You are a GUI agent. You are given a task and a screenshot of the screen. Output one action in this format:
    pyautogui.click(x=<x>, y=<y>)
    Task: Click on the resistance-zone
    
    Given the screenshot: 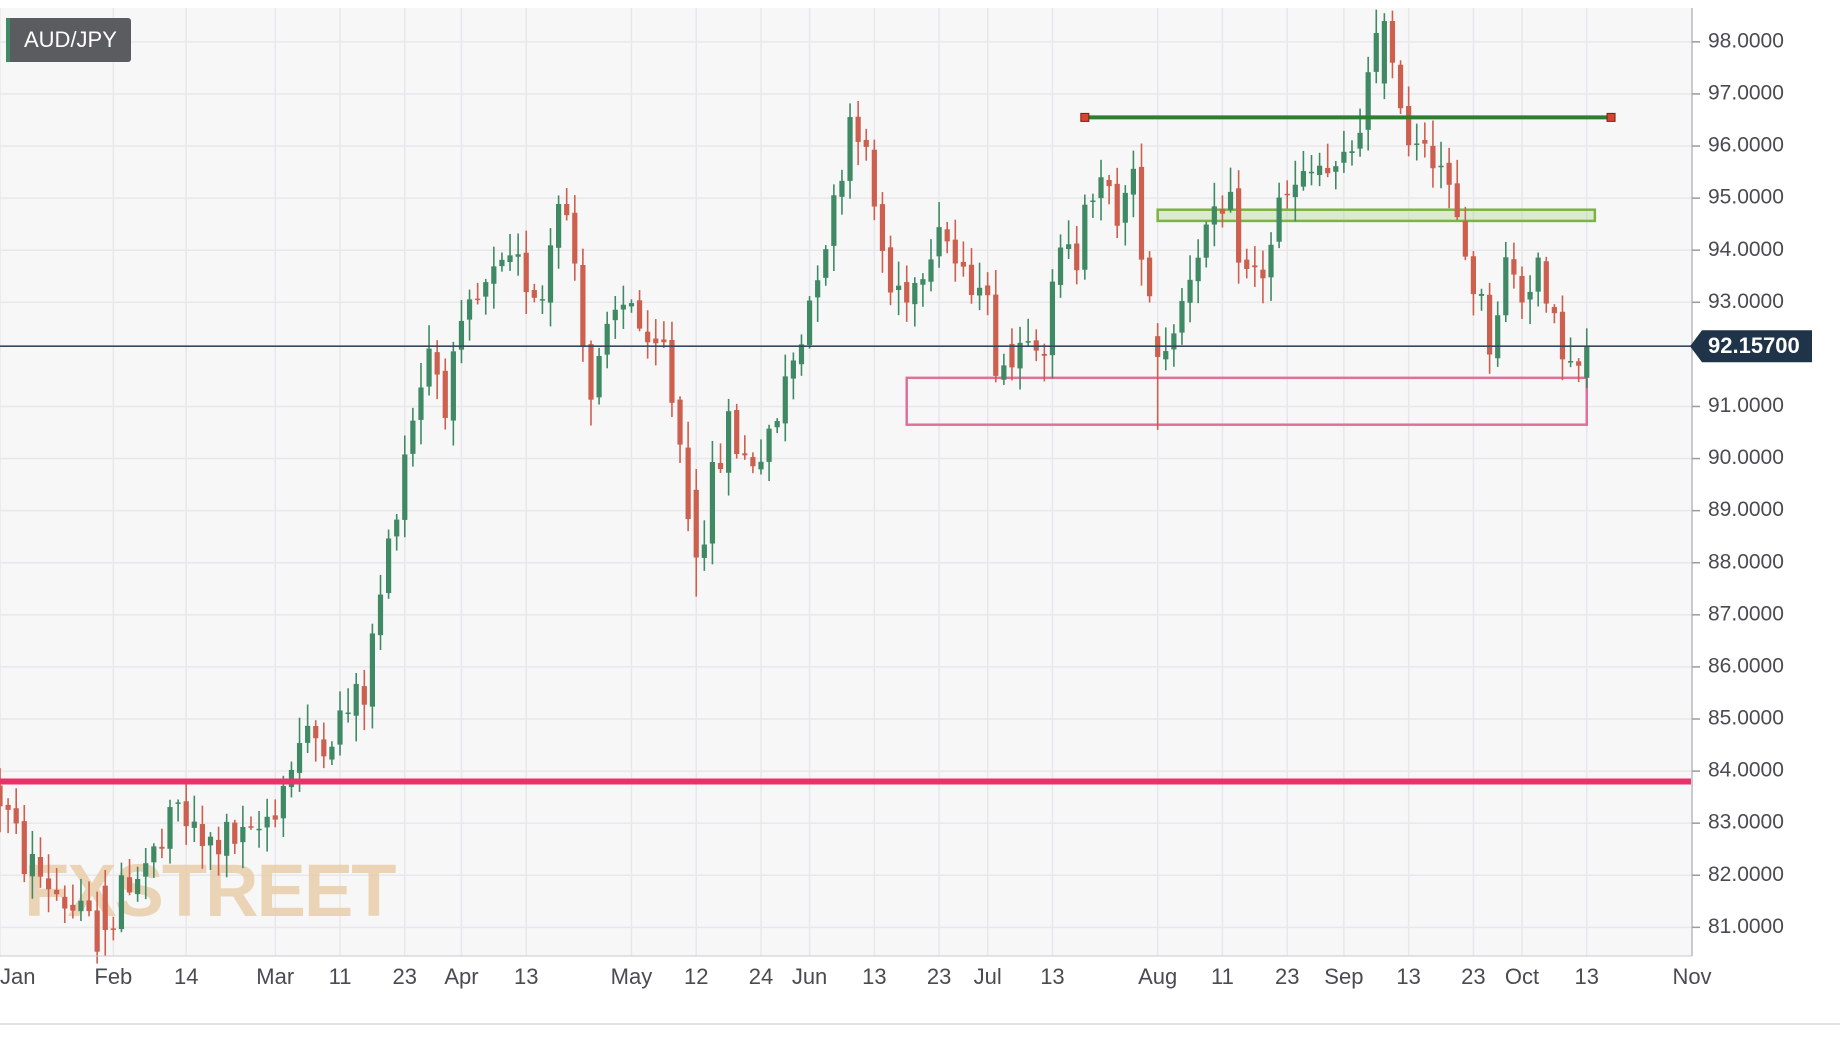 What is the action you would take?
    pyautogui.click(x=1376, y=215)
    